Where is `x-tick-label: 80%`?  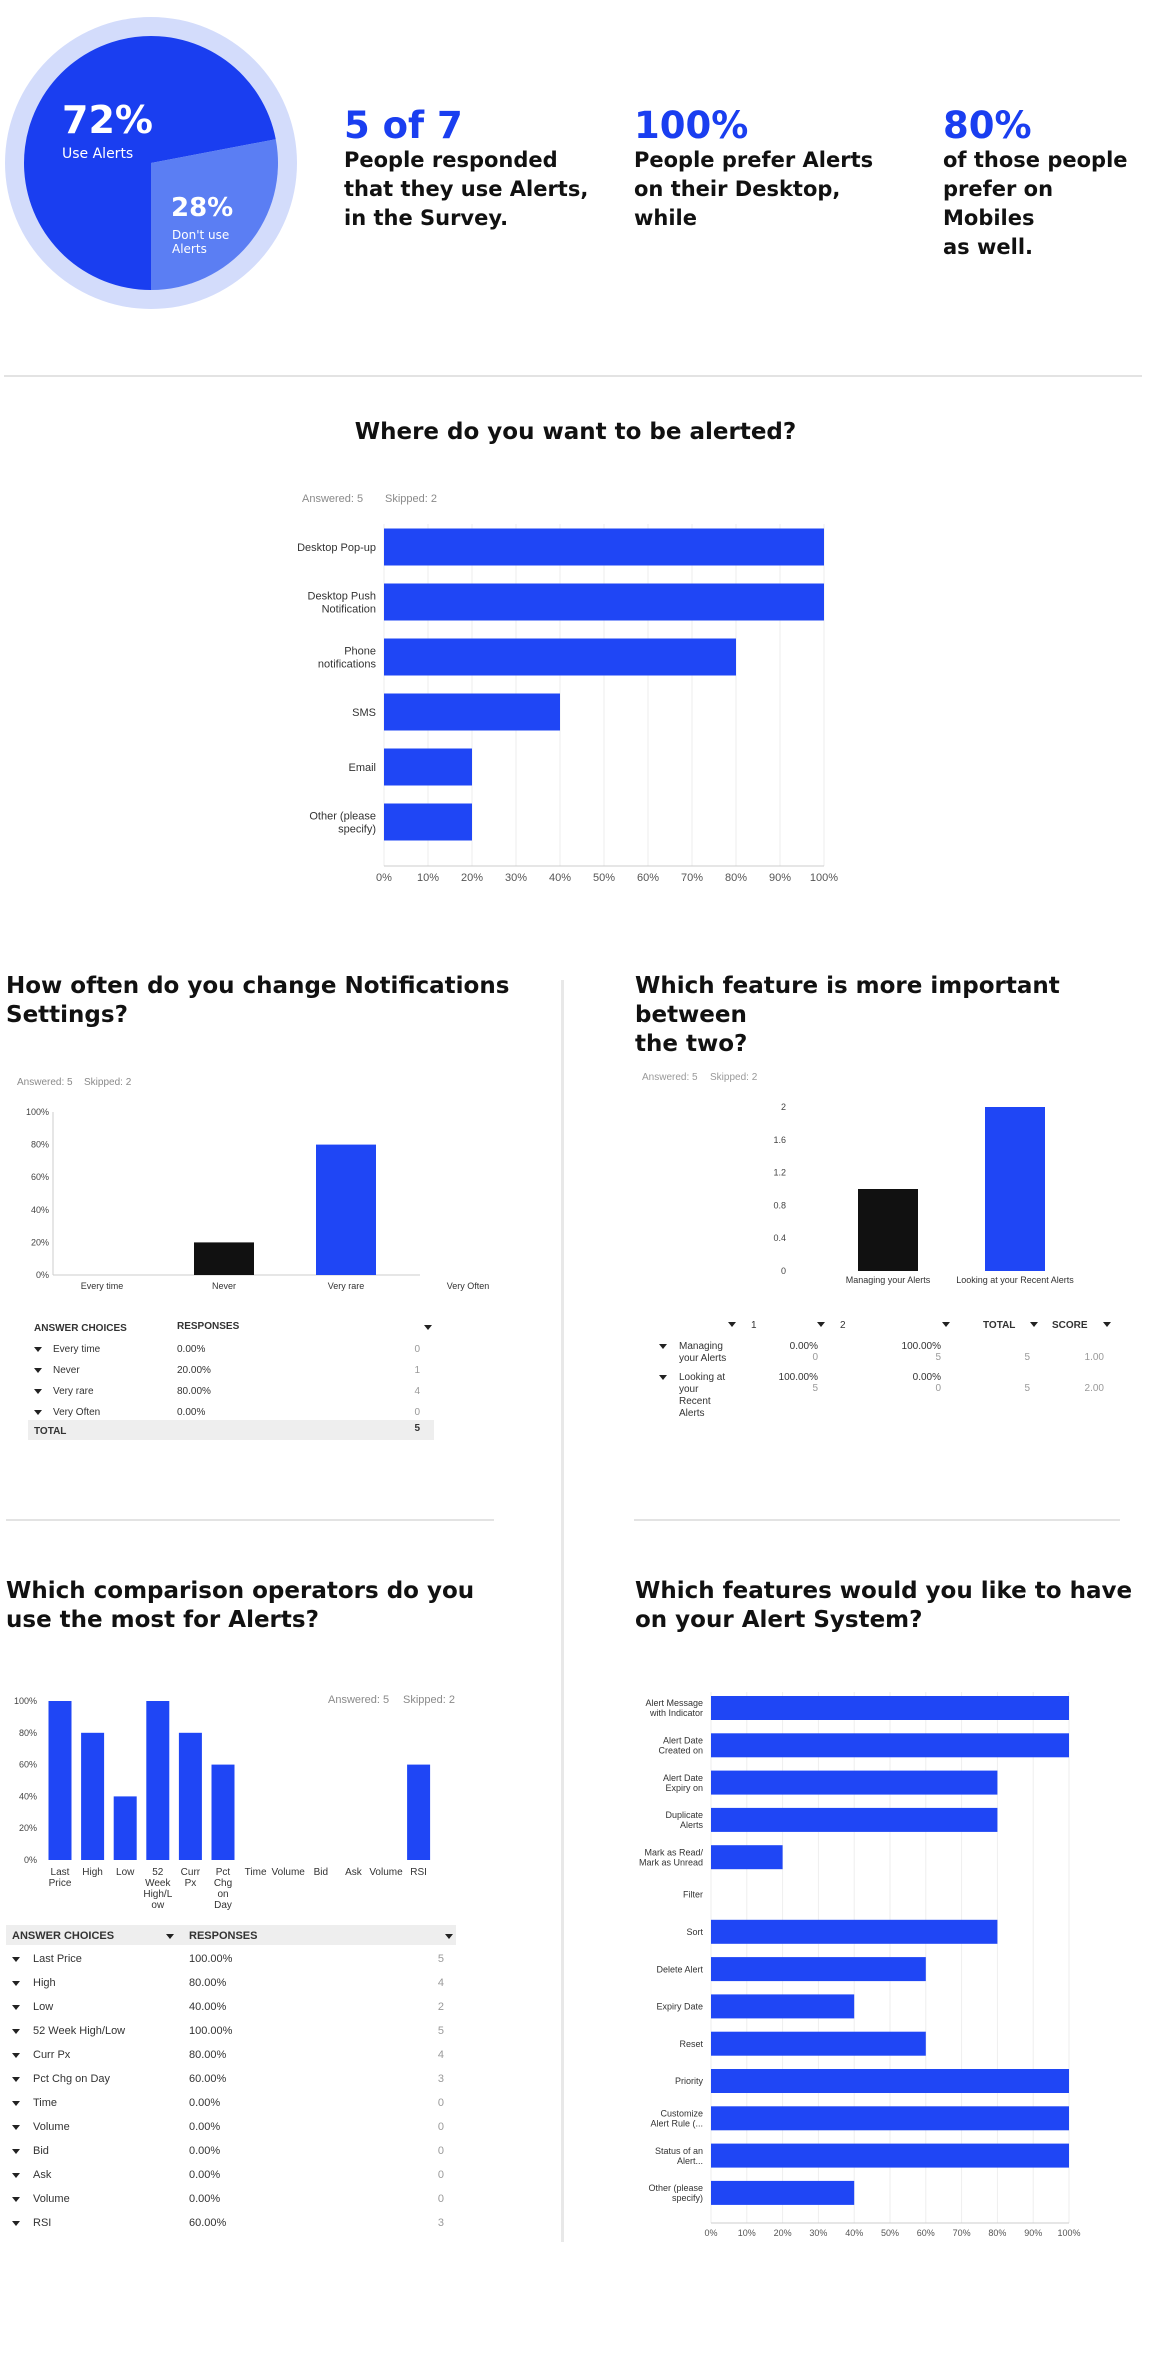
x-tick-label: 80% is located at coordinates (997, 2233).